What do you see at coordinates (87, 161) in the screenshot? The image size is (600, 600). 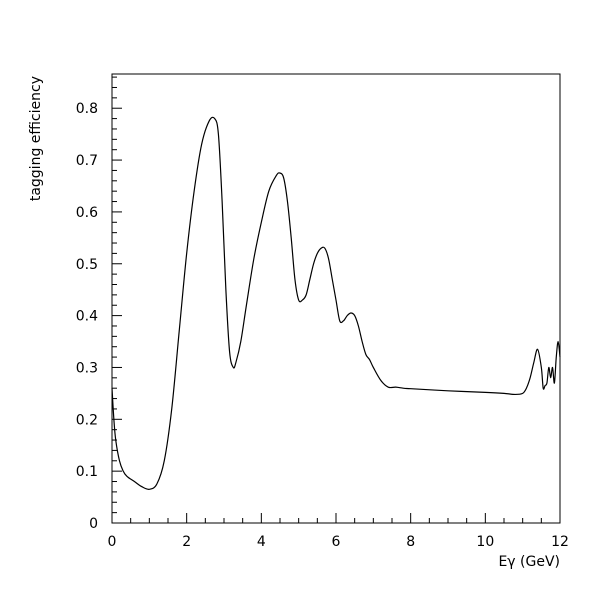 I see `y-tick-label: 0.7` at bounding box center [87, 161].